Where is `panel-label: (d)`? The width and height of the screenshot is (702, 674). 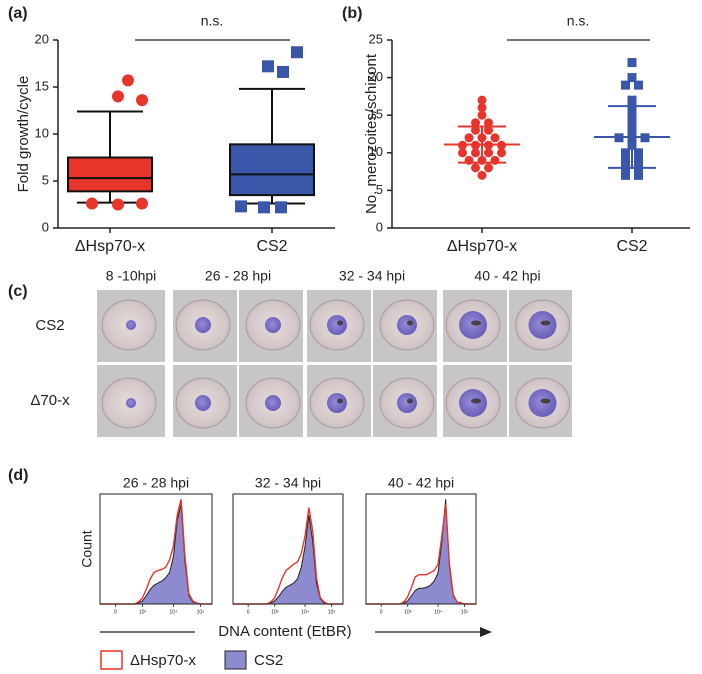 panel-label: (d) is located at coordinates (18, 475).